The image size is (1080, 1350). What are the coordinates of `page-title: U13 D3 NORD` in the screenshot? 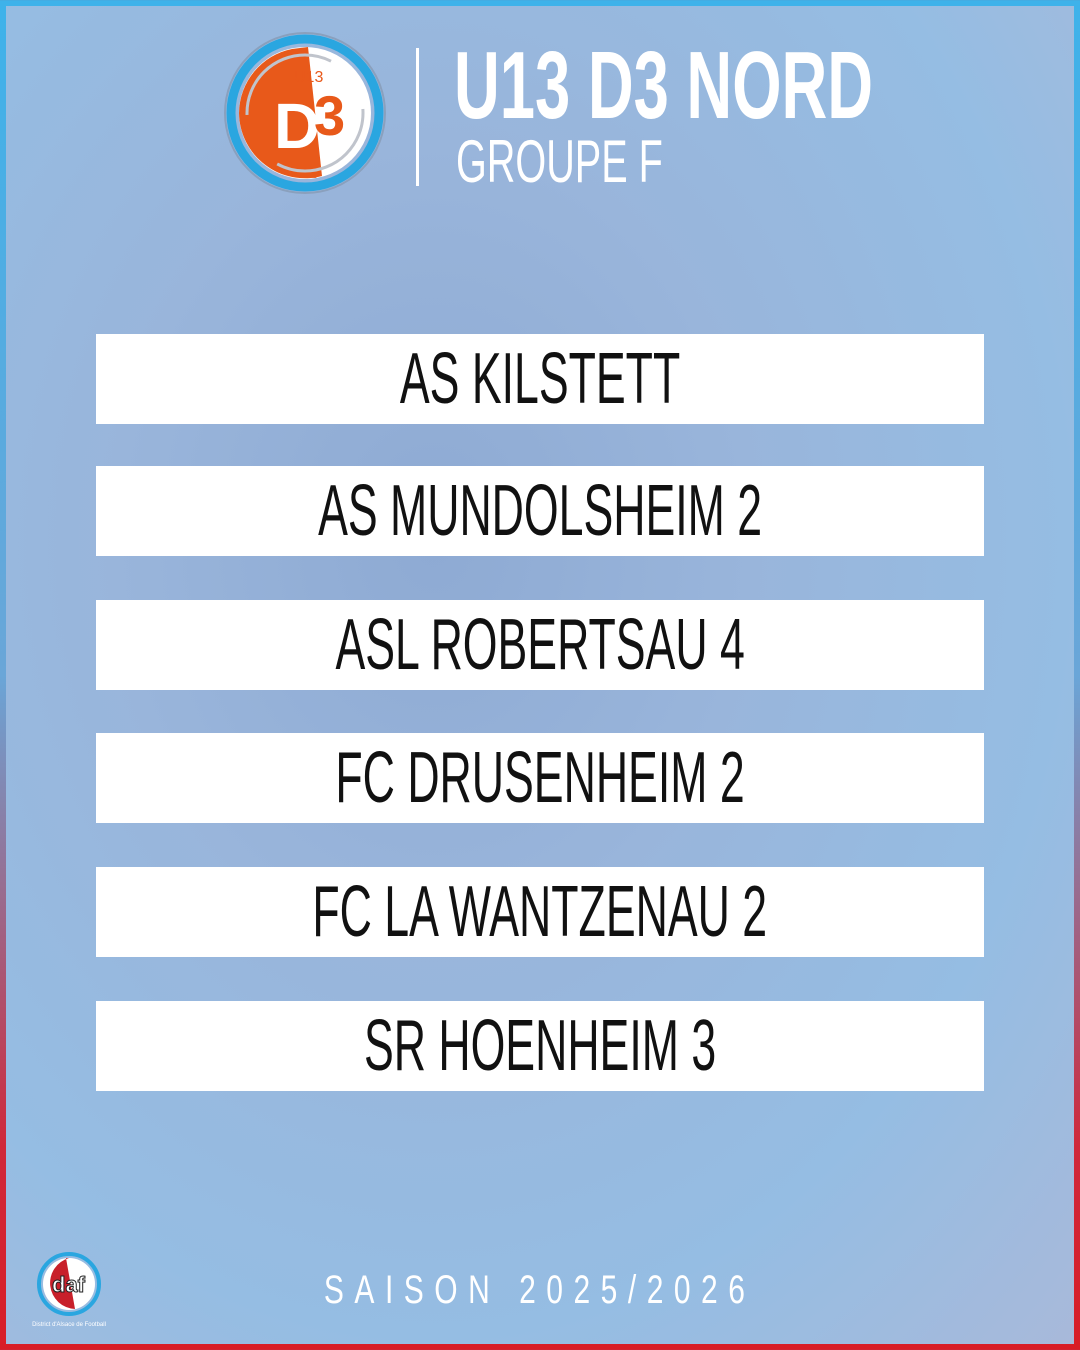 It's located at (704, 86).